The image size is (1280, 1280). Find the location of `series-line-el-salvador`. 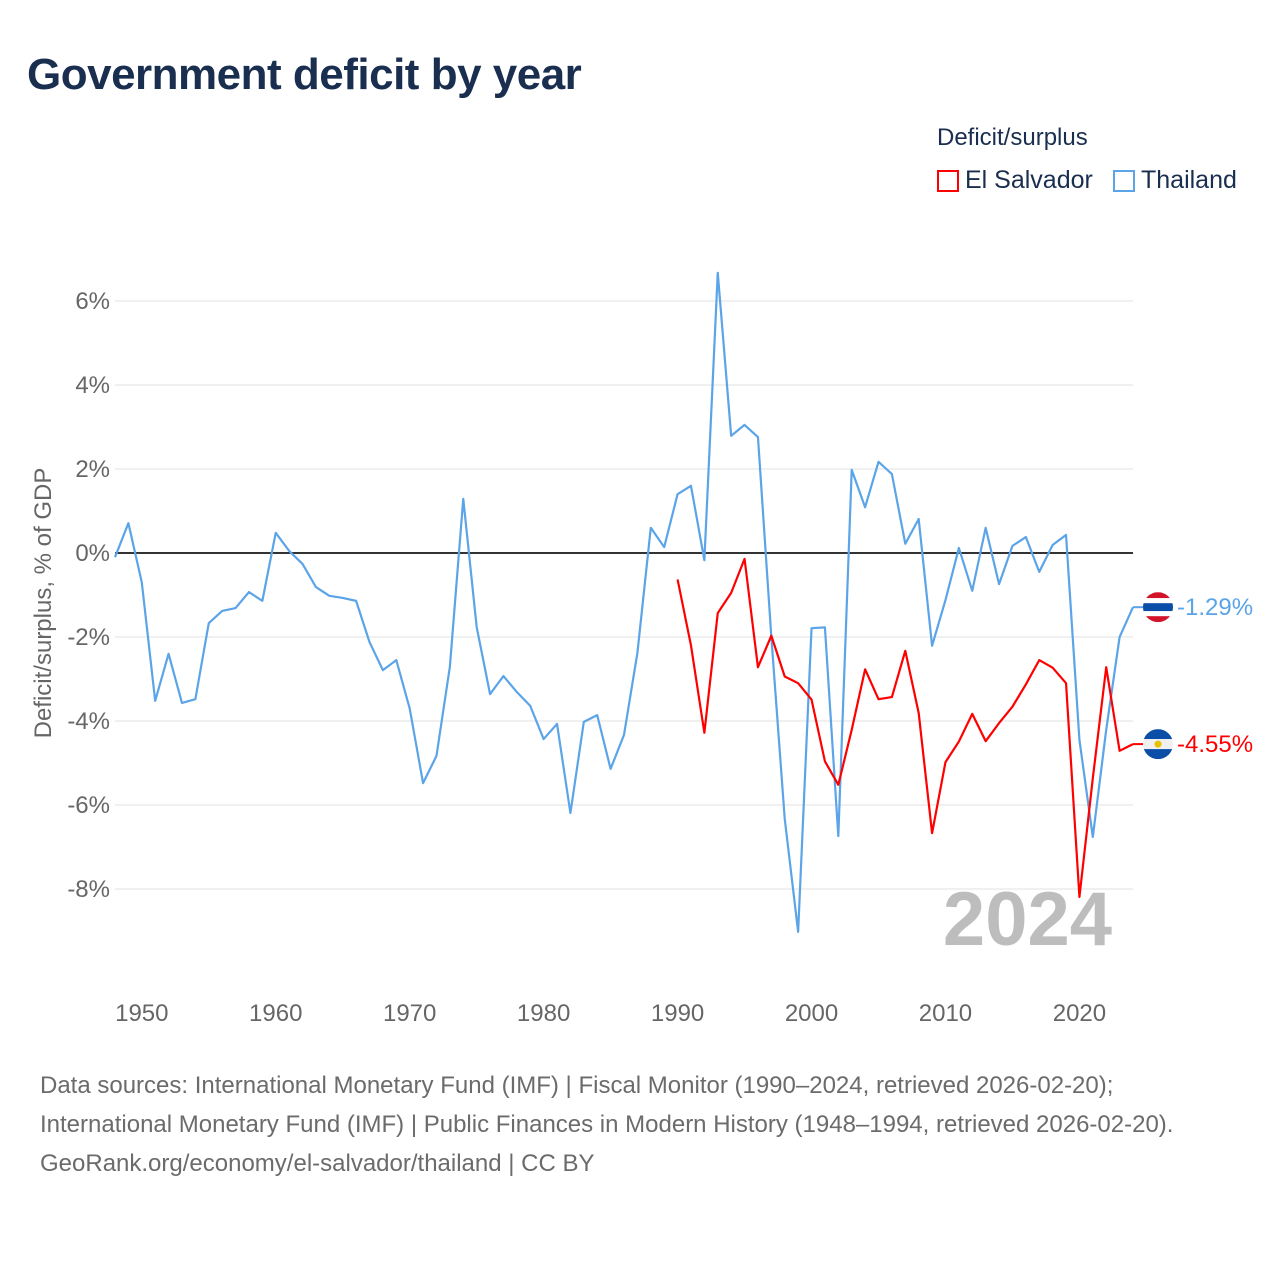

series-line-el-salvador is located at coordinates (905, 728).